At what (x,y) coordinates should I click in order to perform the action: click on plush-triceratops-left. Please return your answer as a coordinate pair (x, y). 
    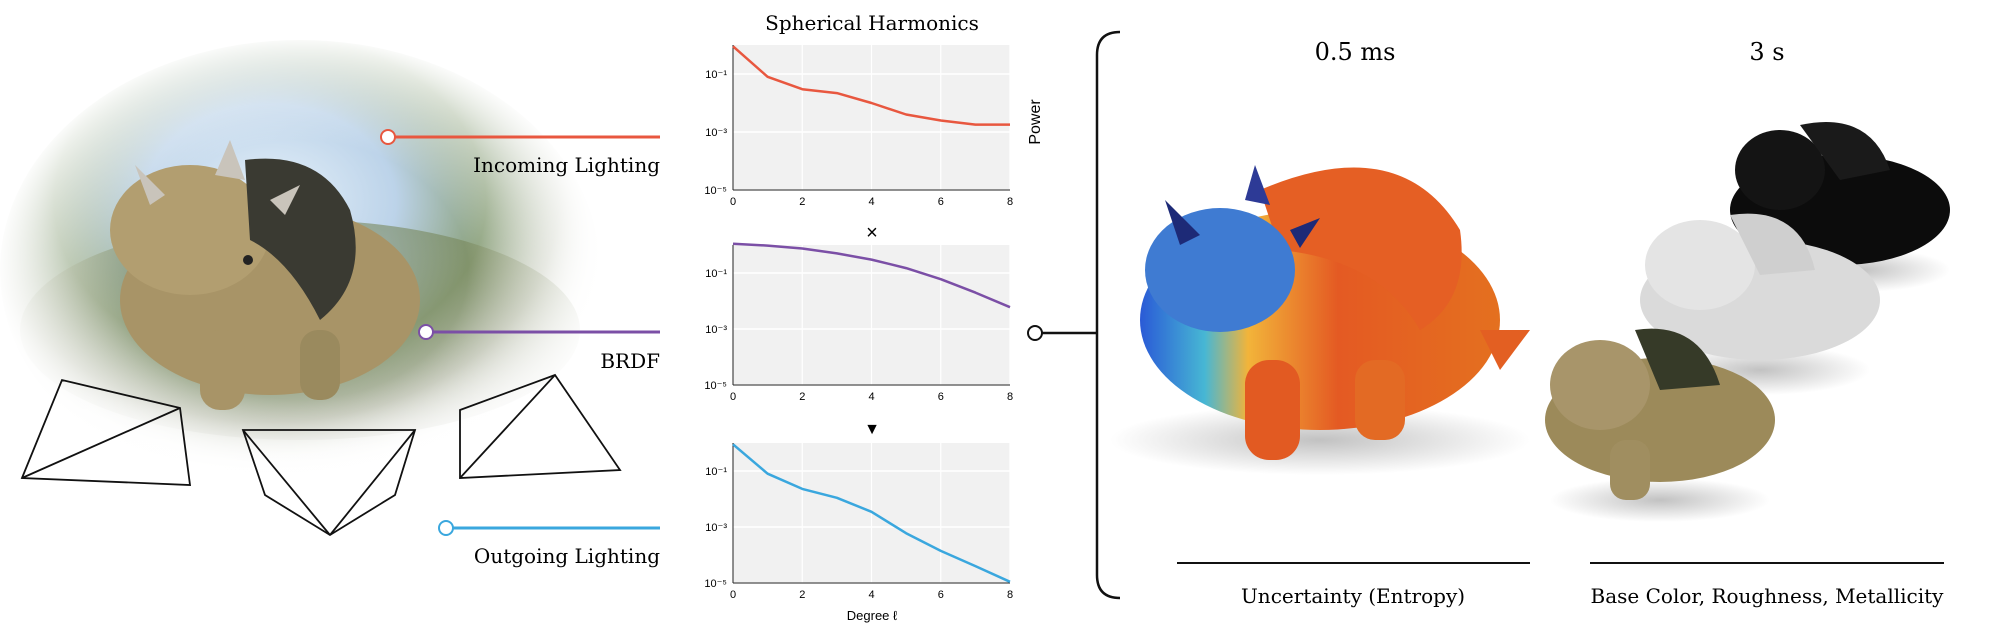
    Looking at the image, I should click on (265, 275).